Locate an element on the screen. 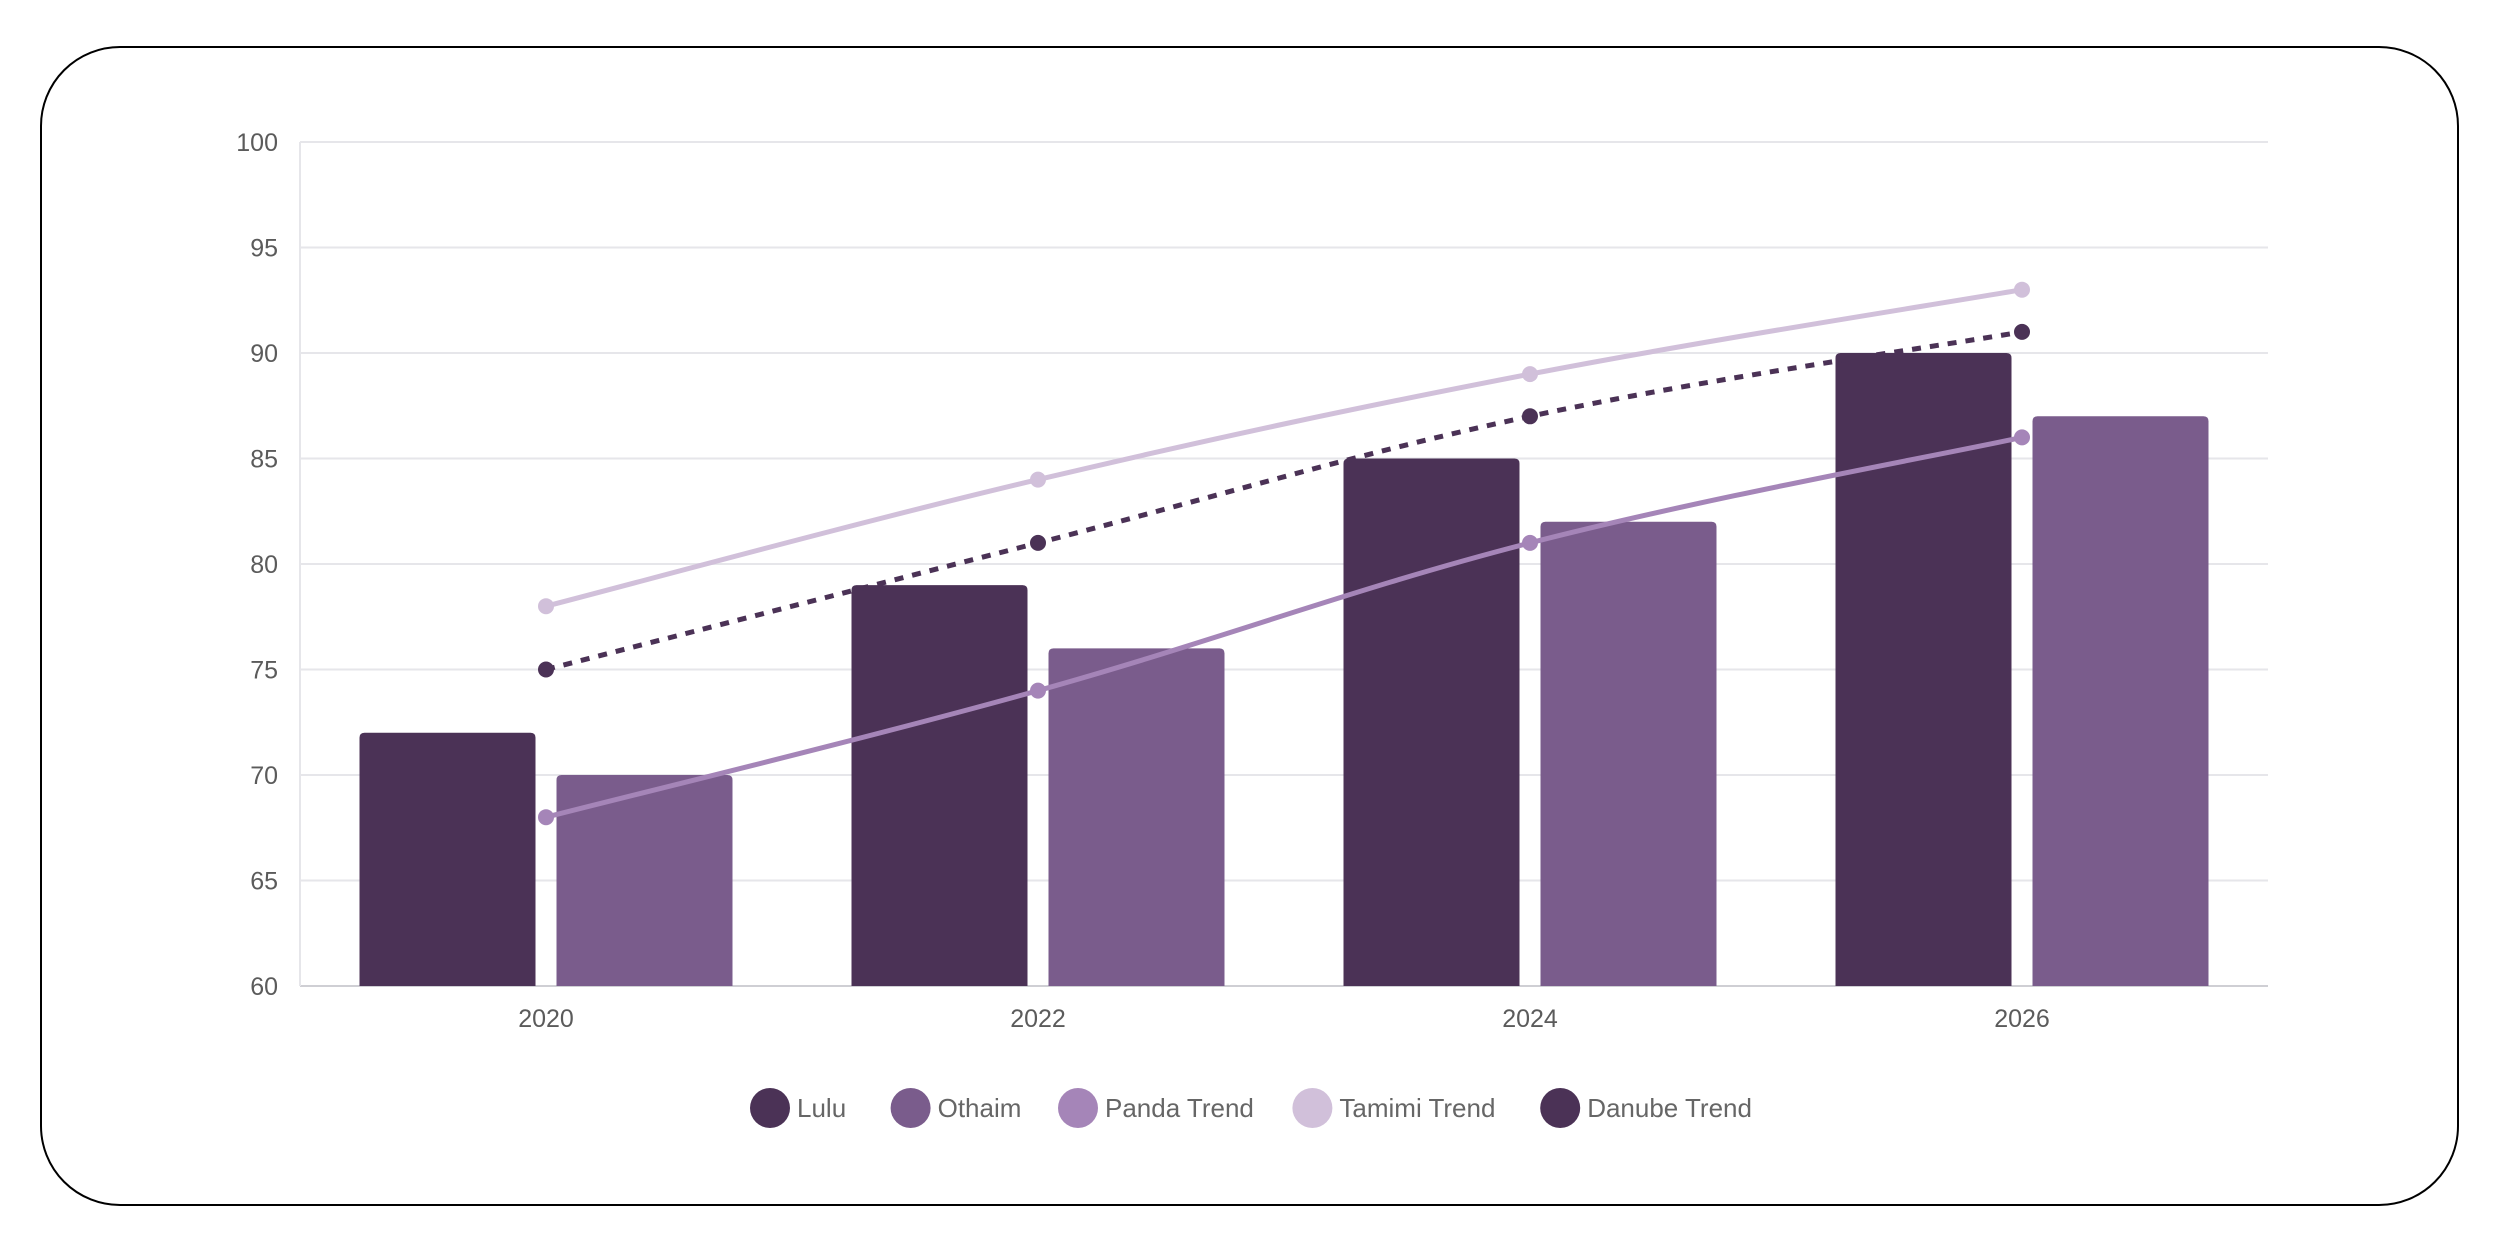 The image size is (2497, 1240). legend-item-tamimi-trend: Tamimi Trend is located at coordinates (1393, 1108).